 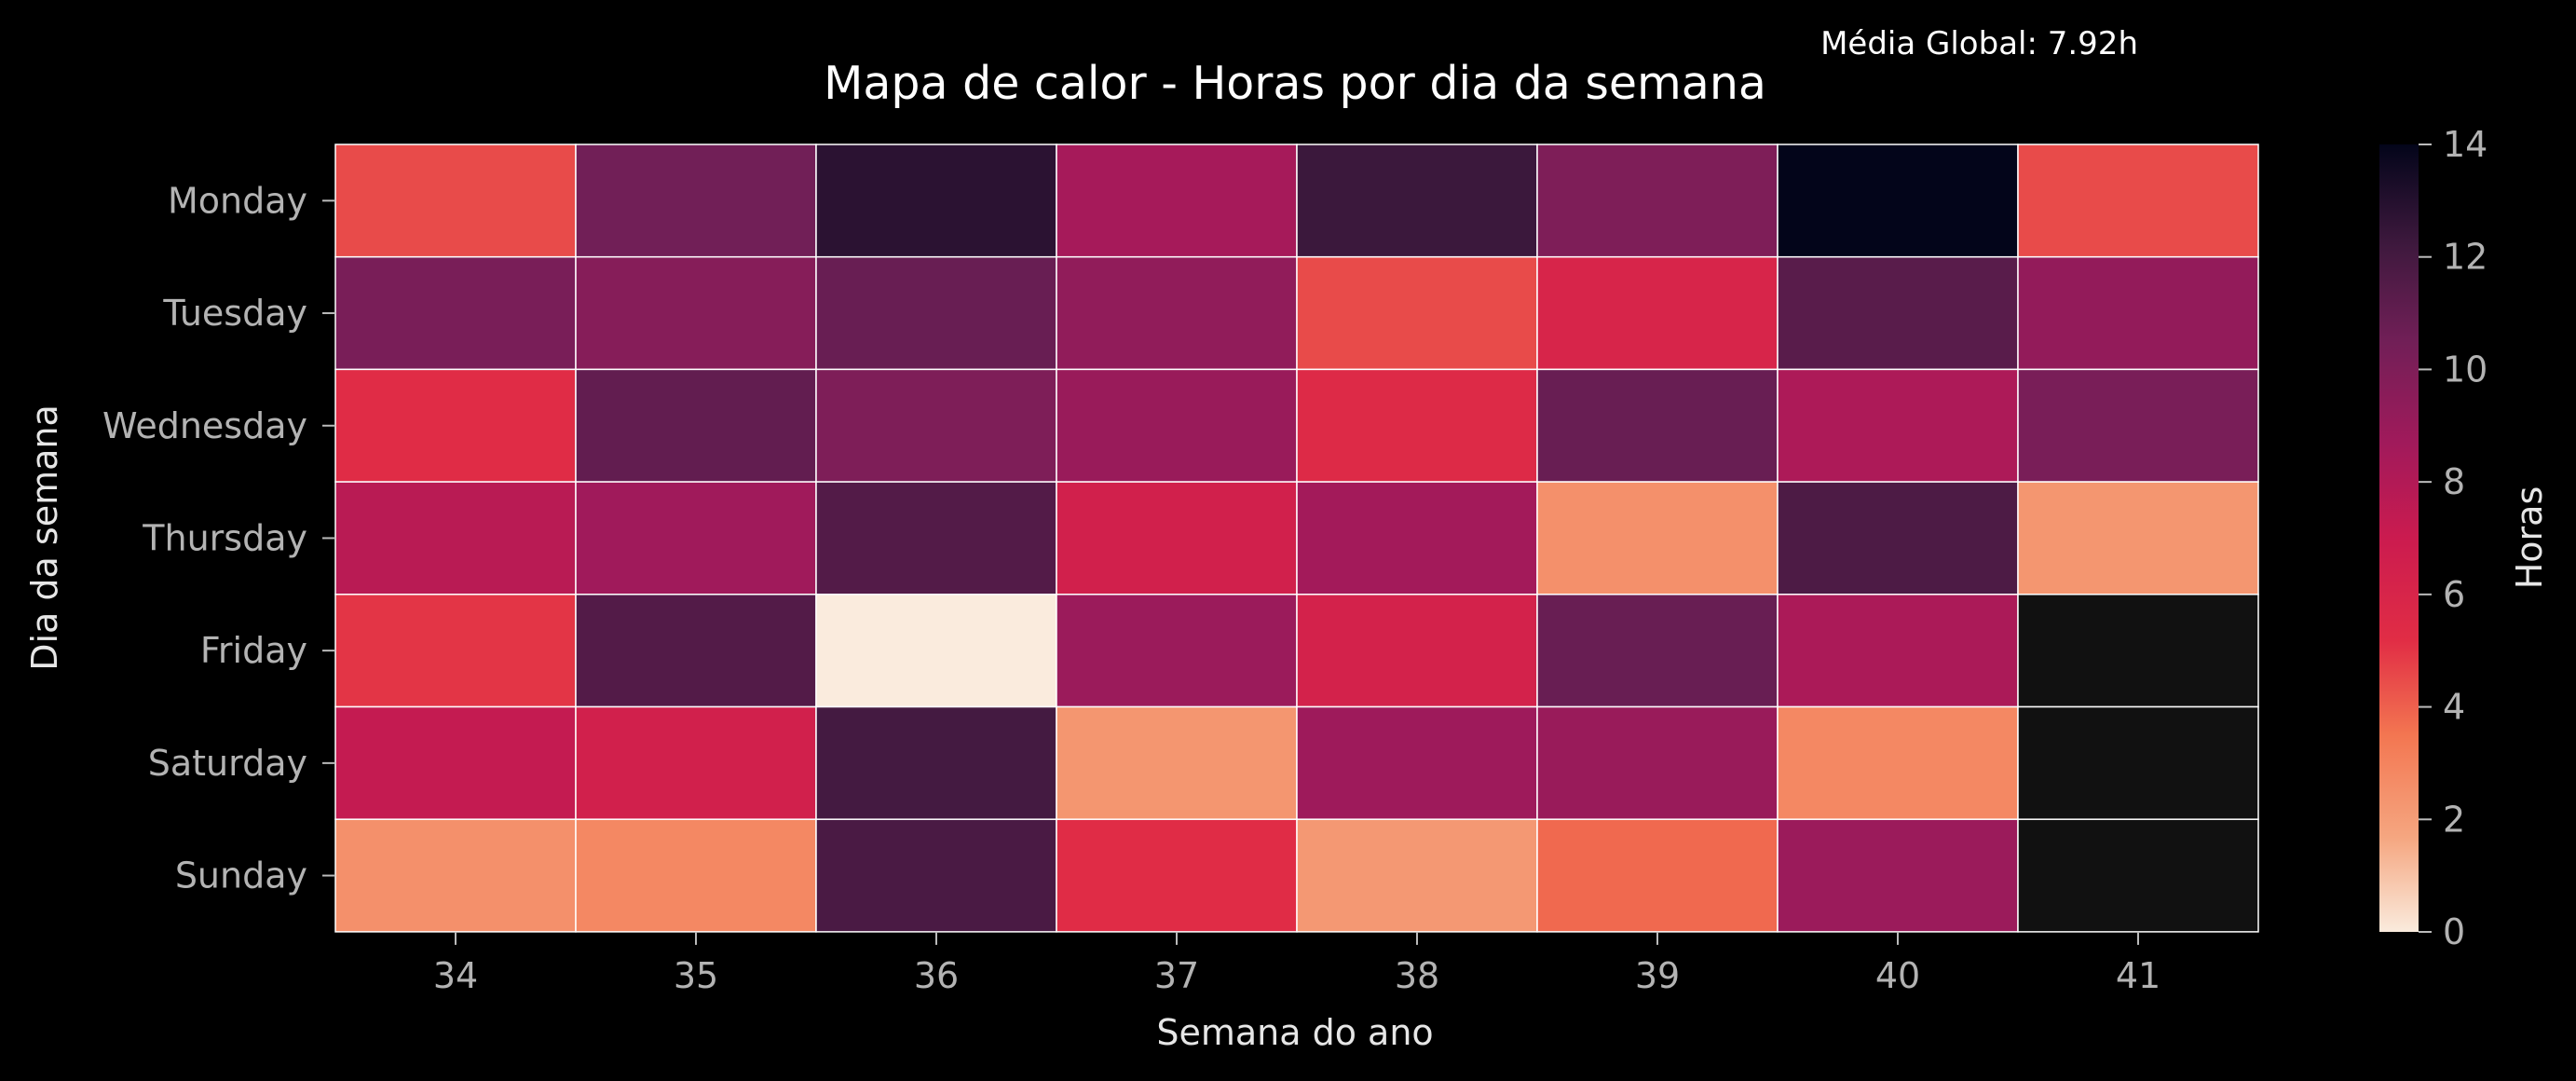 What do you see at coordinates (1295, 83) in the screenshot?
I see `chart-title: Mapa de calor - Horas por dia da semana` at bounding box center [1295, 83].